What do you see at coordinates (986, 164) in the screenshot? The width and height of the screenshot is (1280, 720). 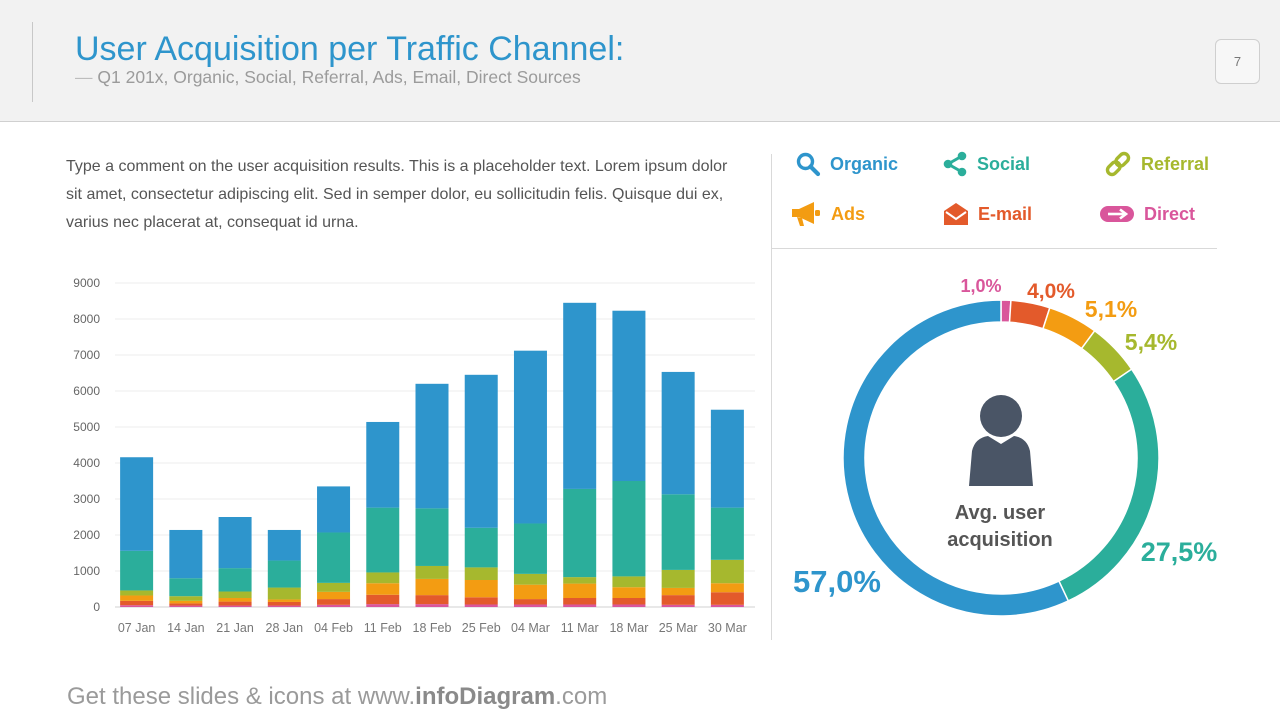 I see `legend-item-social: Social` at bounding box center [986, 164].